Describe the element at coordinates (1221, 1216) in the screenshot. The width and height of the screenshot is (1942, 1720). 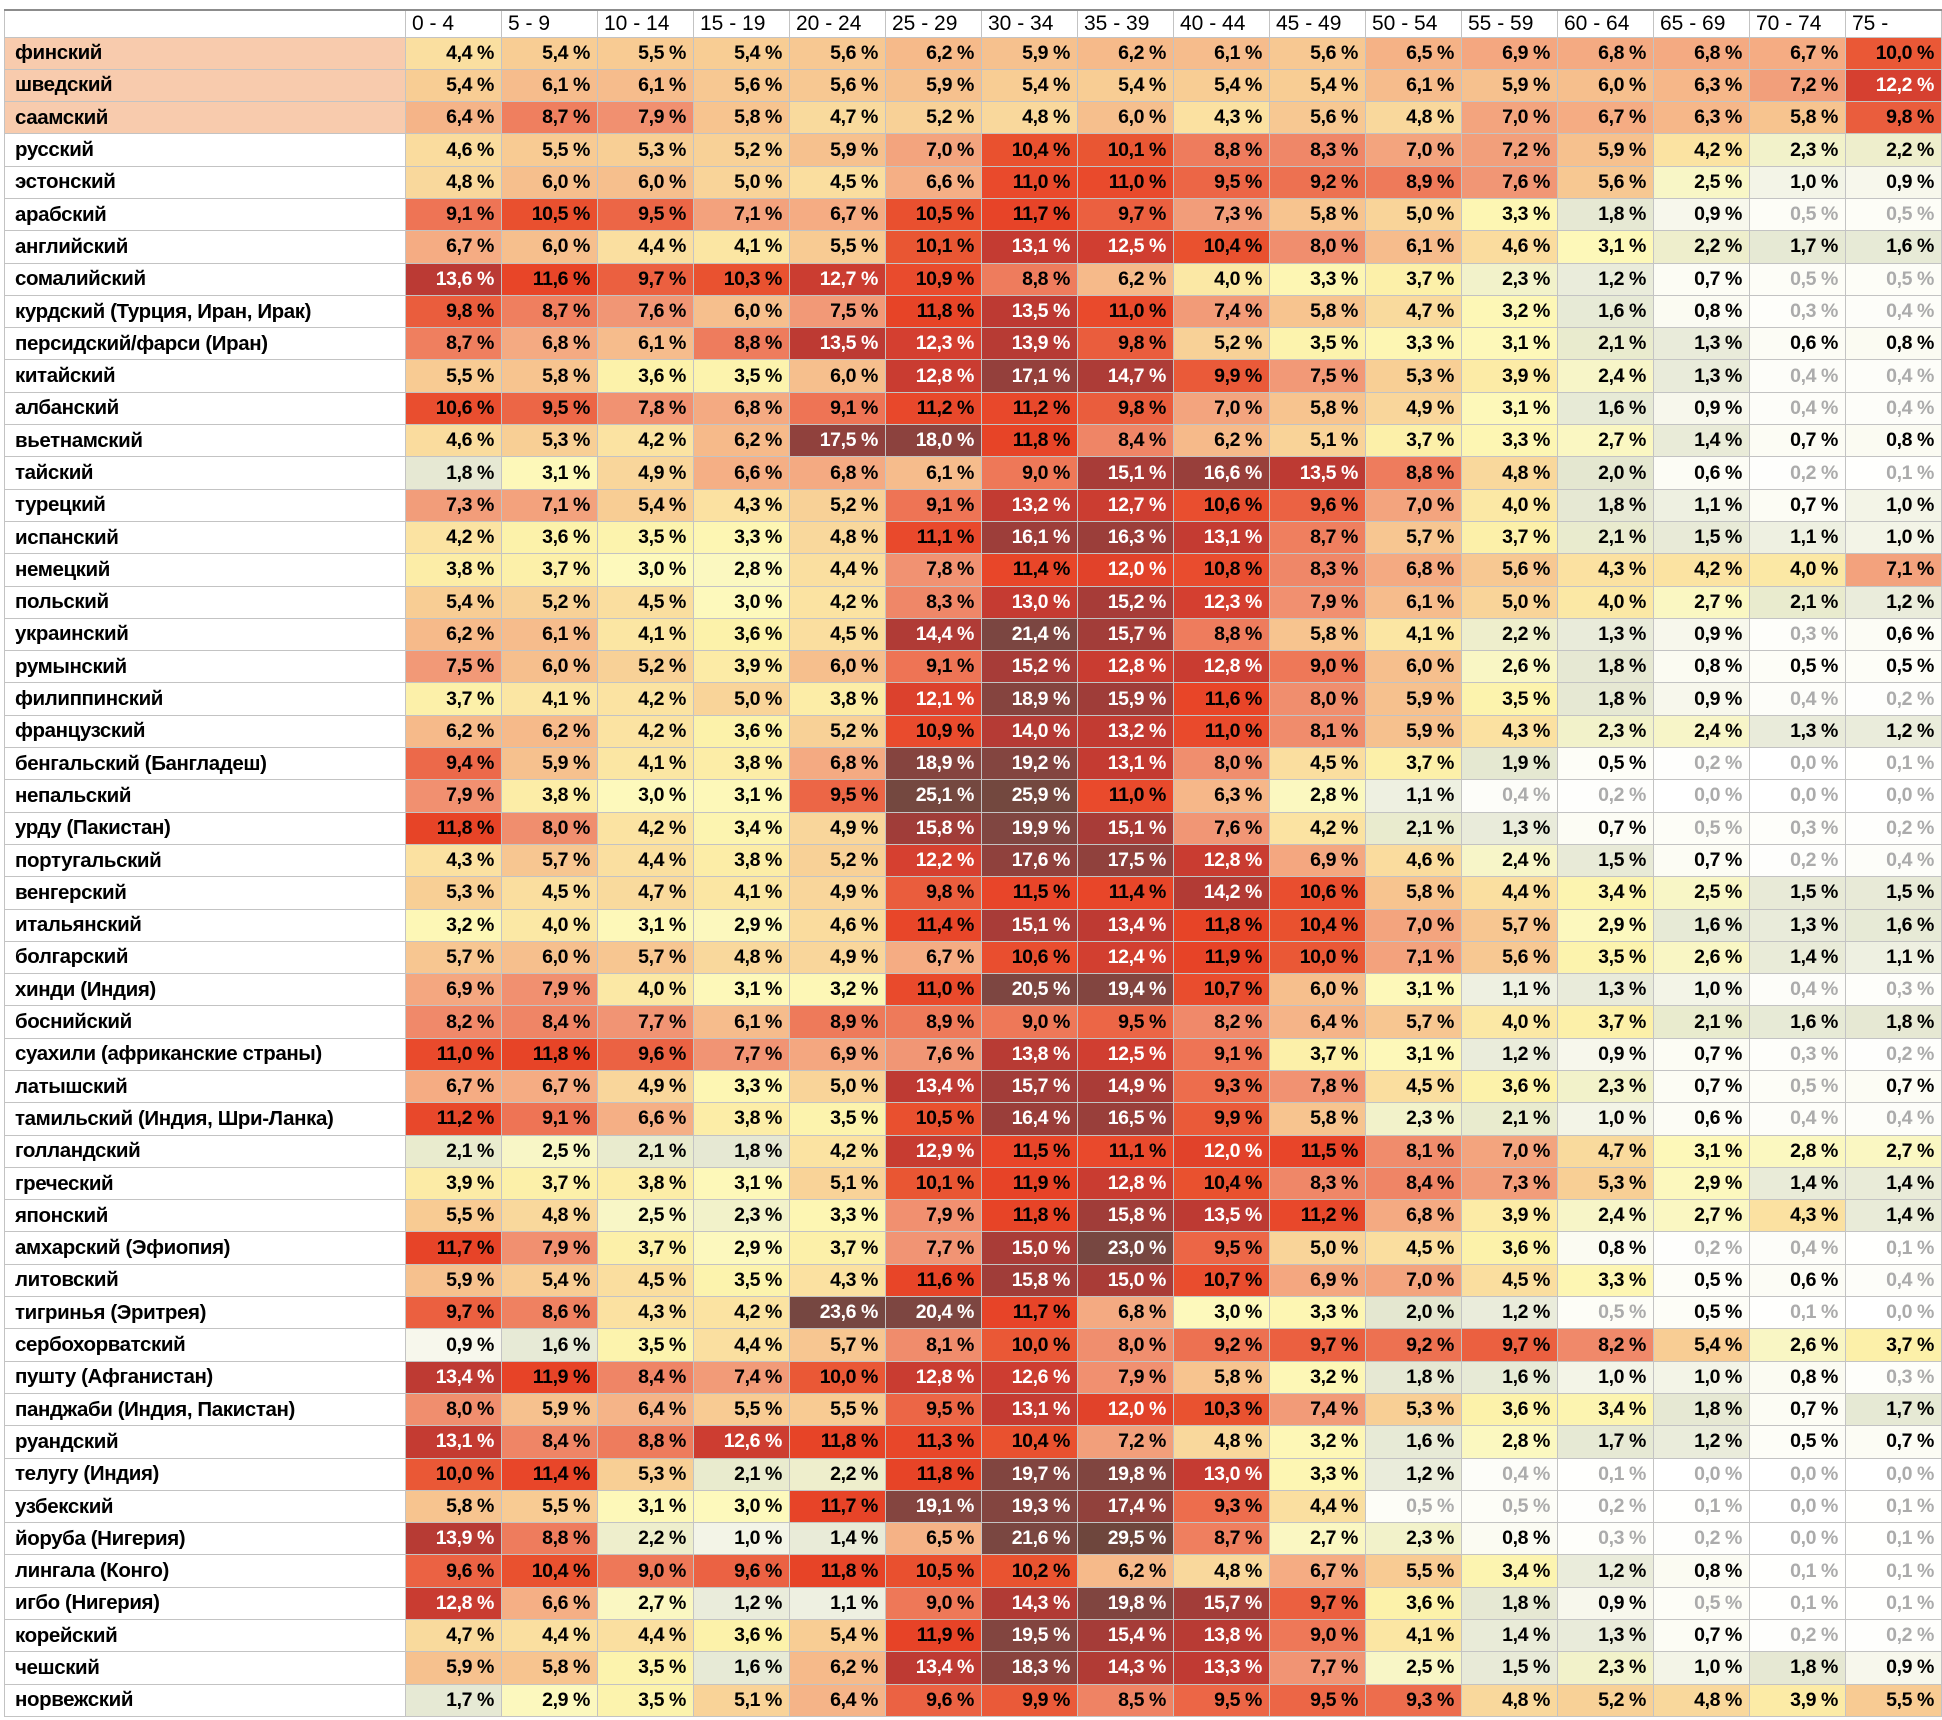
I see `value-cell: 13,5 %` at that location.